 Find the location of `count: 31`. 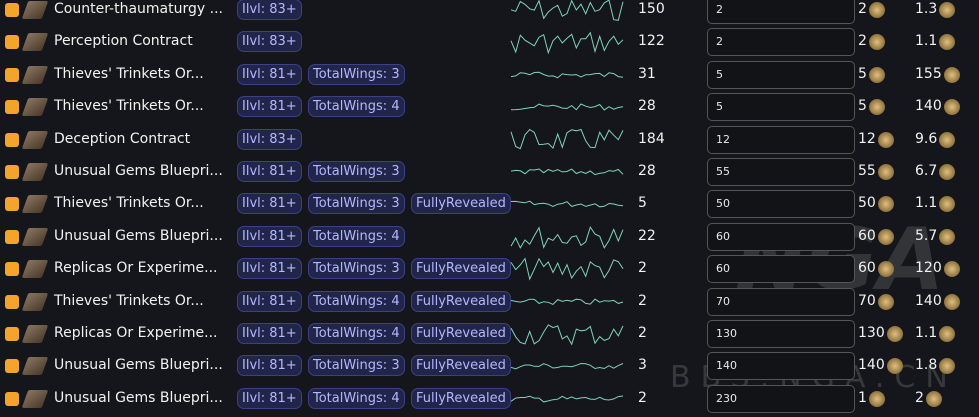

count: 31 is located at coordinates (647, 73).